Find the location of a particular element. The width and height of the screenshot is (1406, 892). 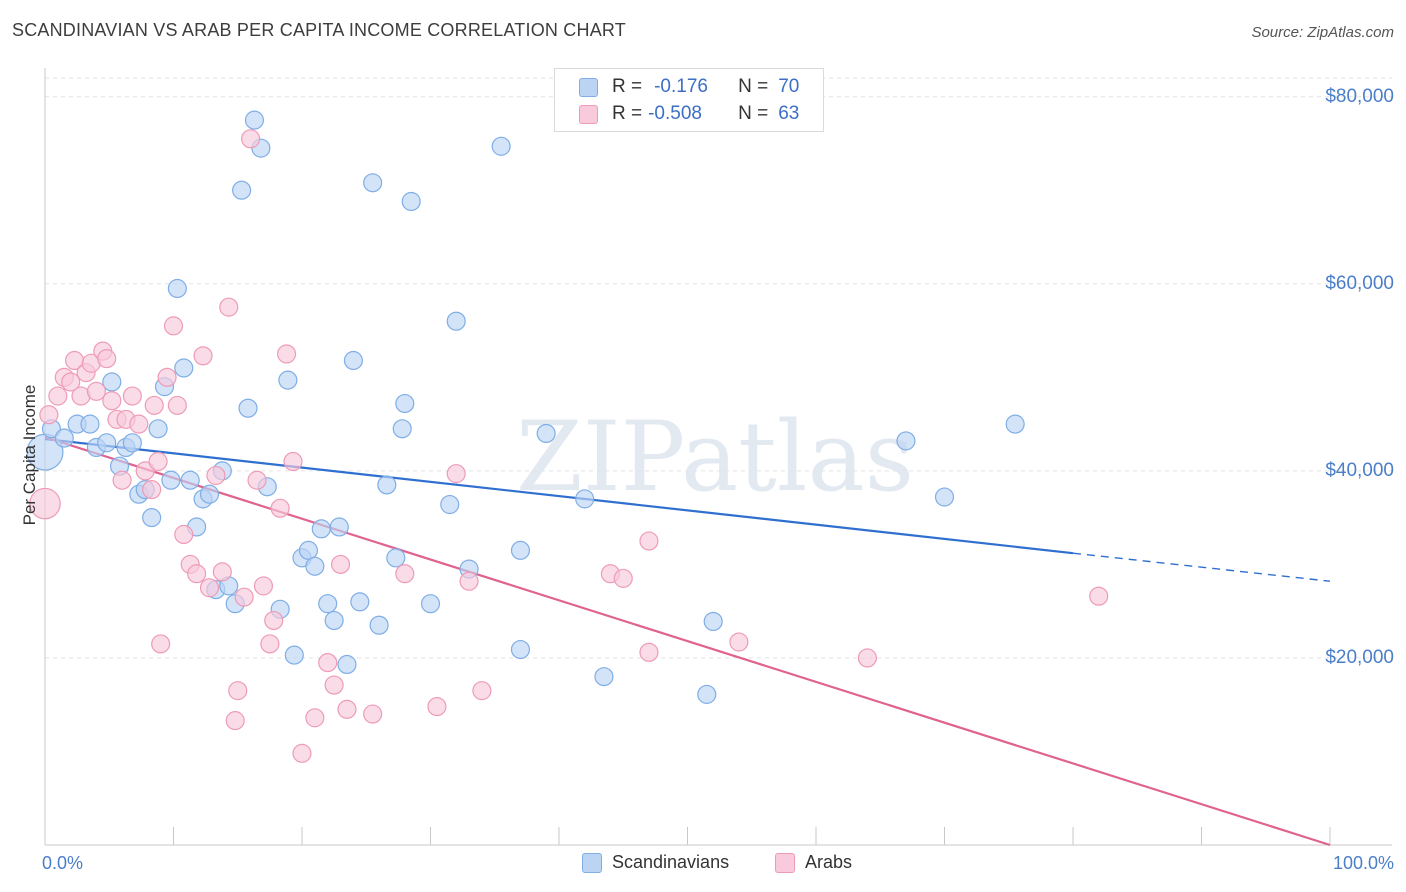

stats-row-scandinavians: R = -0.176 N = 70 is located at coordinates (689, 87).